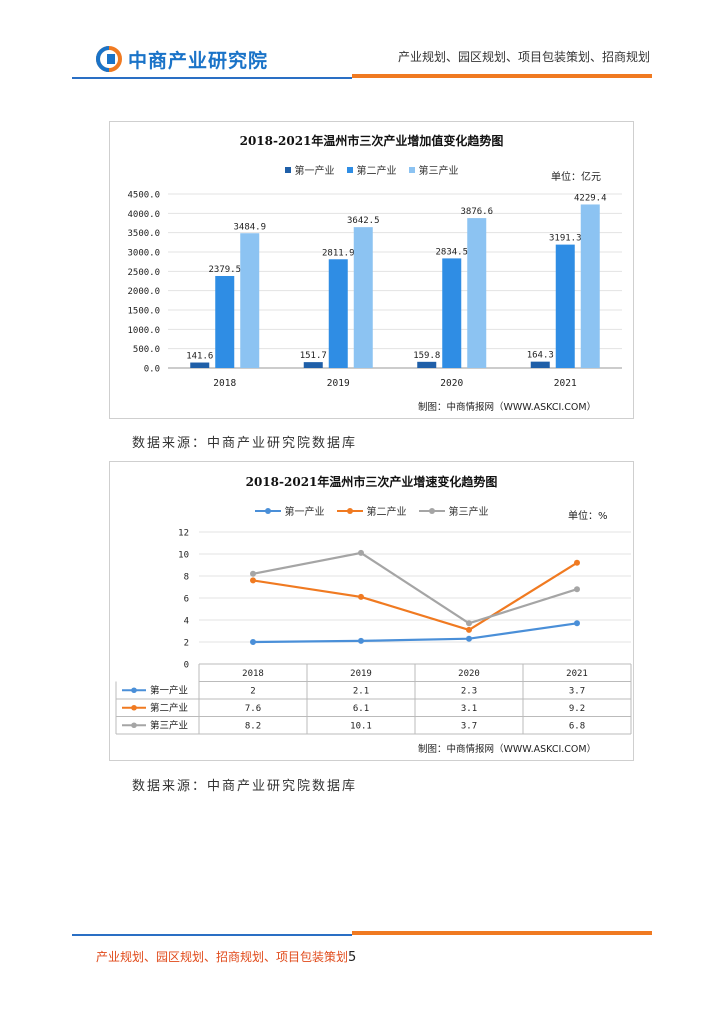  I want to click on bar-chart-legend: 第一产业 第二产业 第三产业, so click(371, 169).